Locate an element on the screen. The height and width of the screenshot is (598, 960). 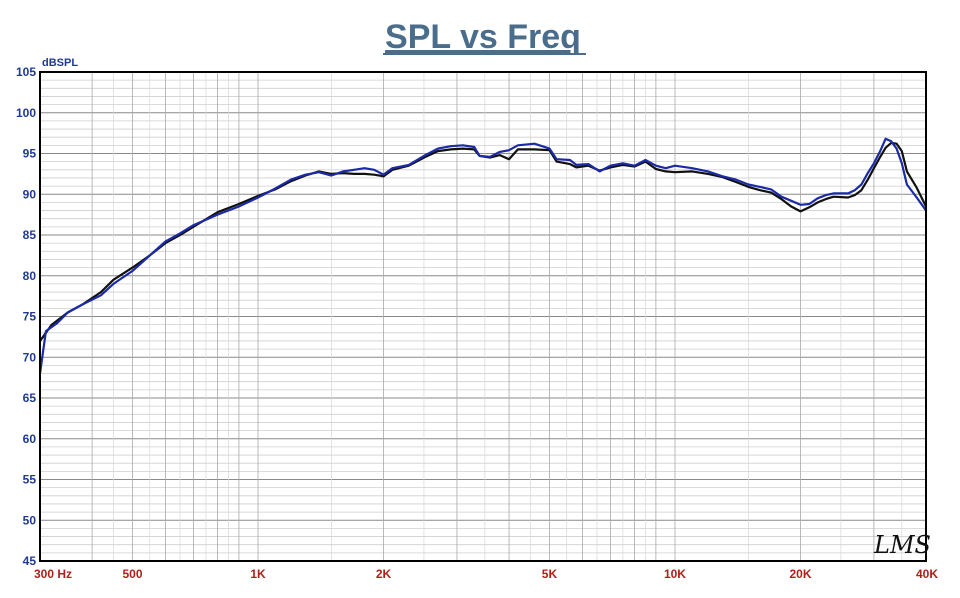
y-tick-label: 70 is located at coordinates (30, 357).